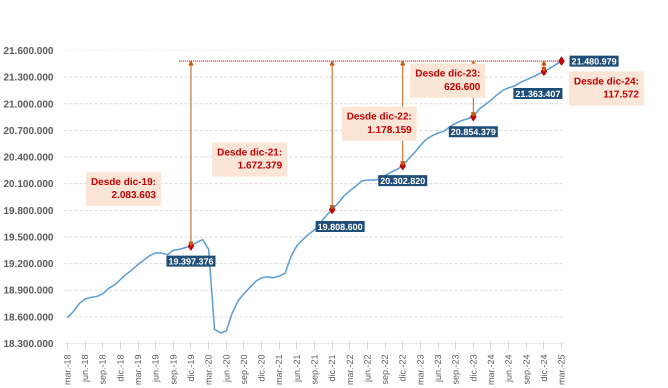  I want to click on x-tick-label: sep.-21, so click(315, 369).